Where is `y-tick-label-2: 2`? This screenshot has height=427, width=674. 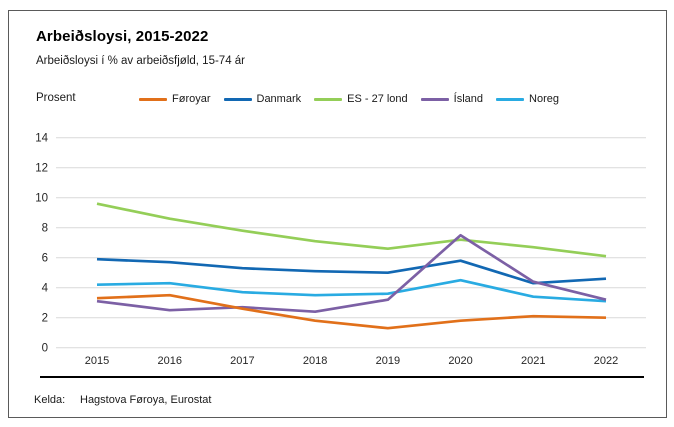 y-tick-label-2: 2 is located at coordinates (45, 319).